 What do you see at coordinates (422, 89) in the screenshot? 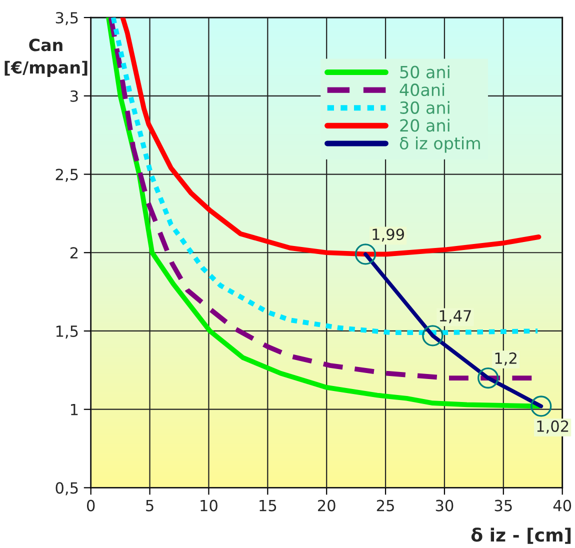
I see `legend-label: 40ani` at bounding box center [422, 89].